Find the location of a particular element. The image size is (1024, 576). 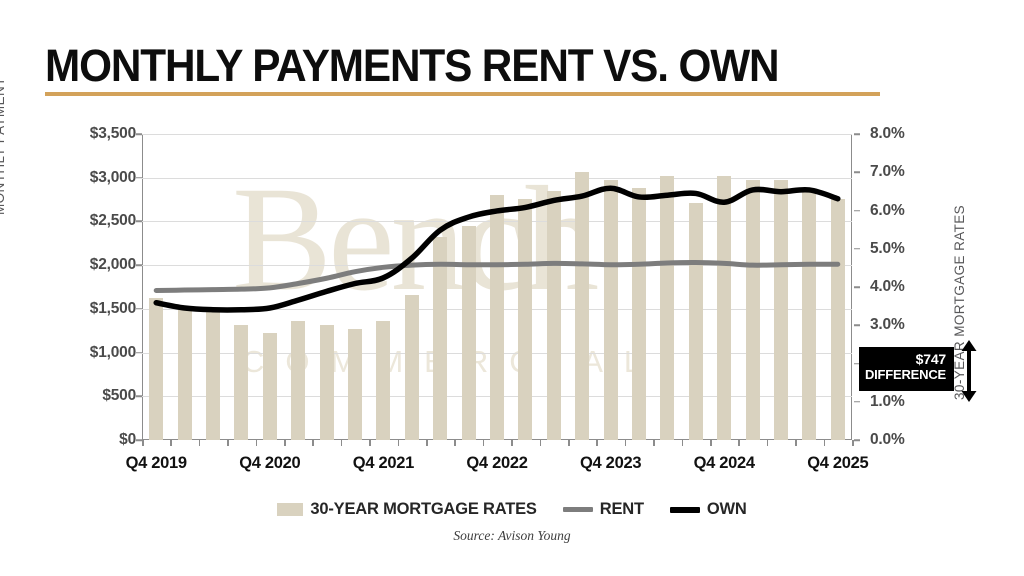

legend-item: RENT is located at coordinates (603, 509).